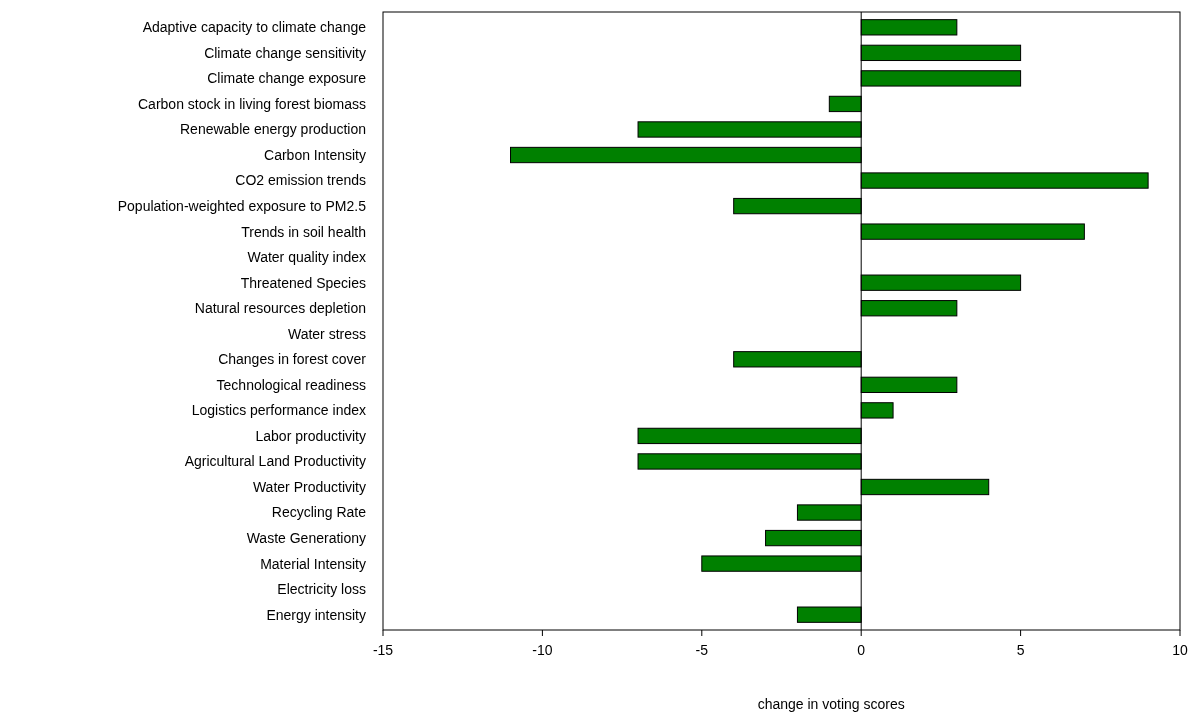  I want to click on y-tick-label: Climate change sensitivity, so click(285, 52).